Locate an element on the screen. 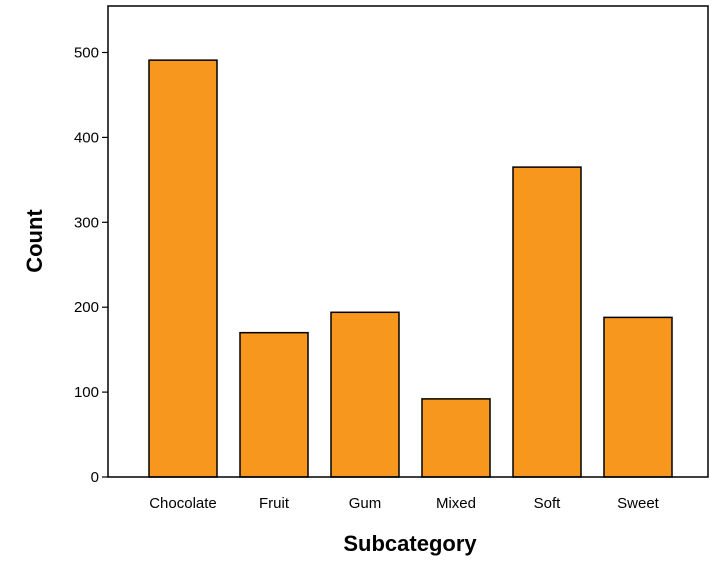 The width and height of the screenshot is (720, 576). bar-gum is located at coordinates (365, 394).